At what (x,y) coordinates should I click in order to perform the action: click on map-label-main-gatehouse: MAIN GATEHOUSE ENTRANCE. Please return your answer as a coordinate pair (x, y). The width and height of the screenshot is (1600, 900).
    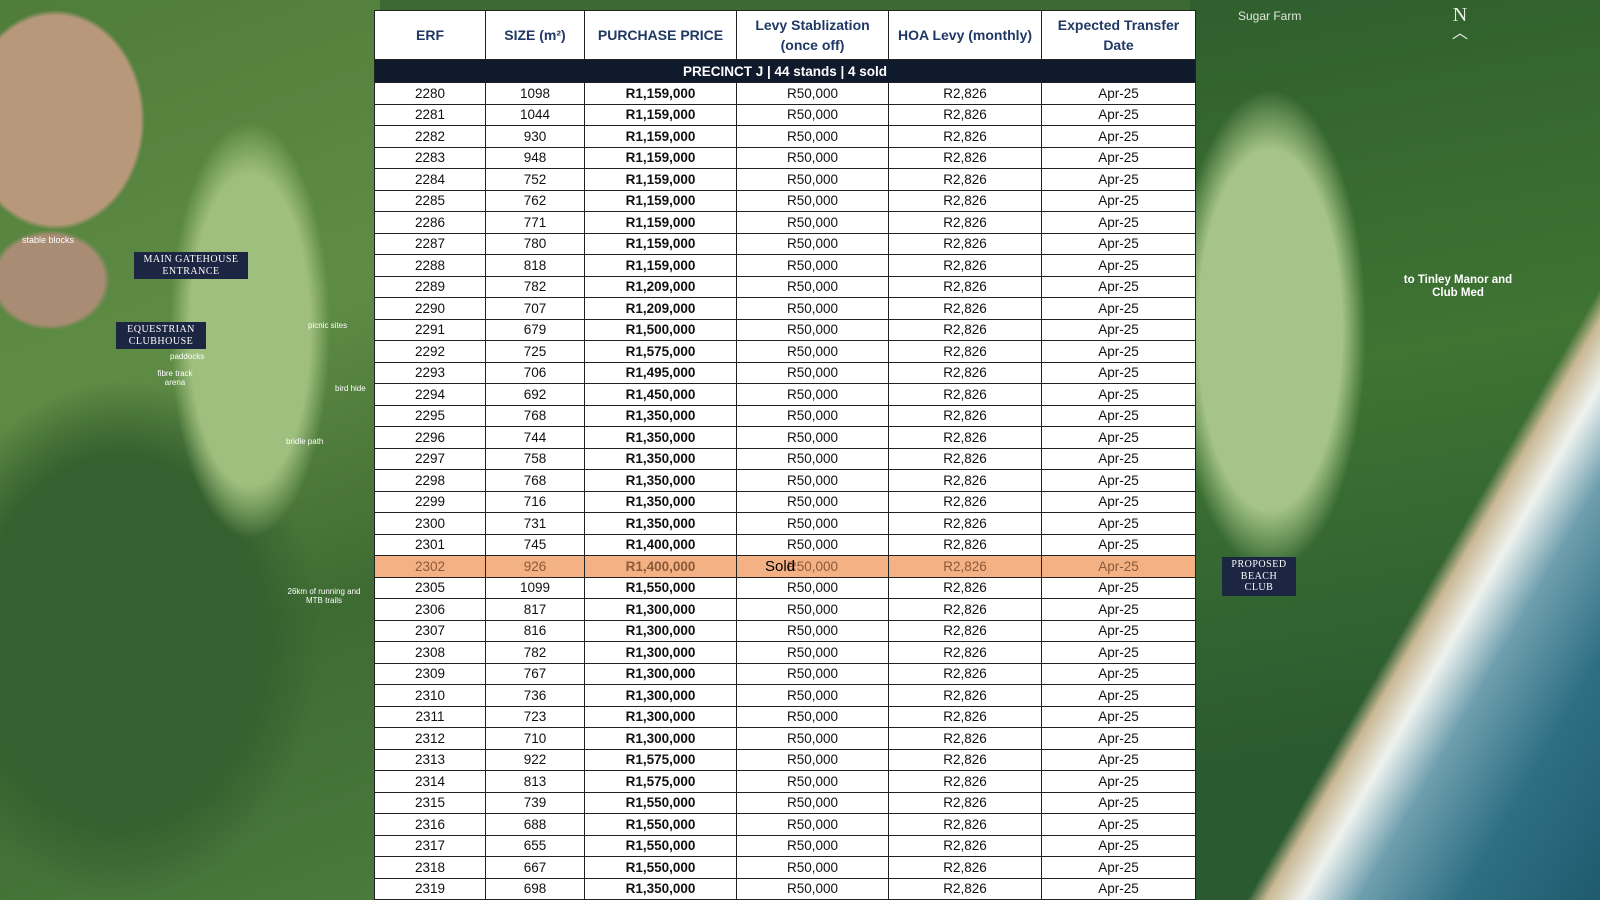
    Looking at the image, I should click on (191, 265).